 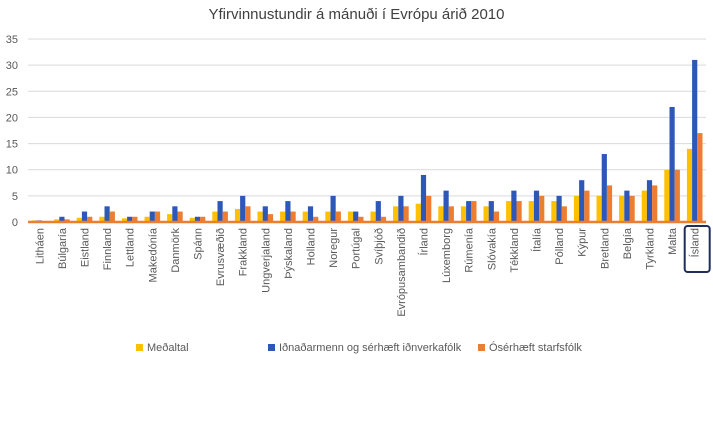 What do you see at coordinates (176, 250) in the screenshot?
I see `x-tick-label: Danmörk` at bounding box center [176, 250].